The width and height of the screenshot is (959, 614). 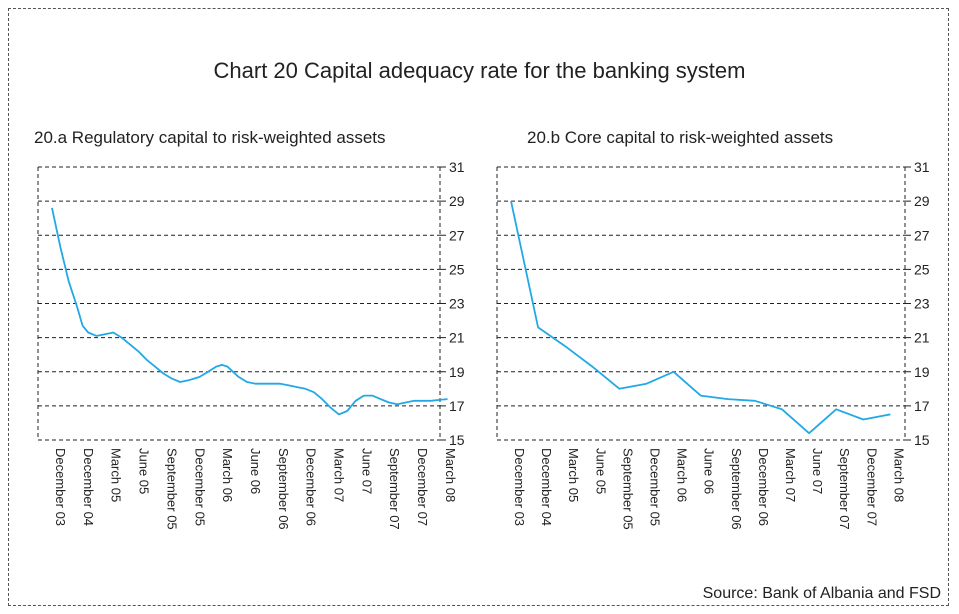 What do you see at coordinates (422, 487) in the screenshot?
I see `panel-a-x-label: December 07` at bounding box center [422, 487].